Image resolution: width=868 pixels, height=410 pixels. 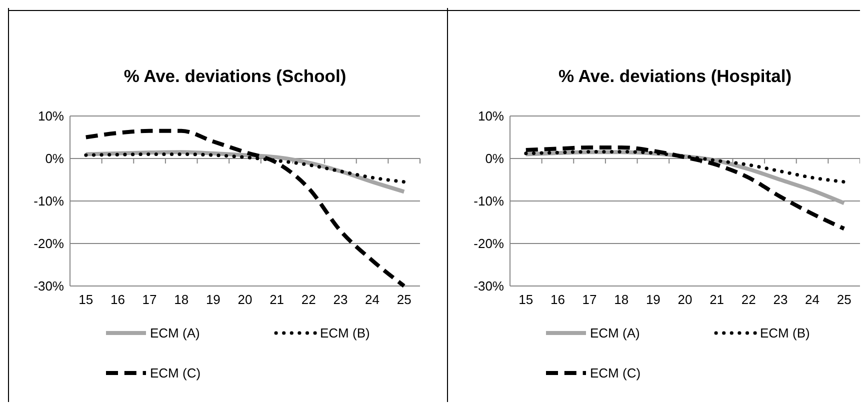 I want to click on chart-title: % Ave. deviations (School), so click(x=235, y=76).